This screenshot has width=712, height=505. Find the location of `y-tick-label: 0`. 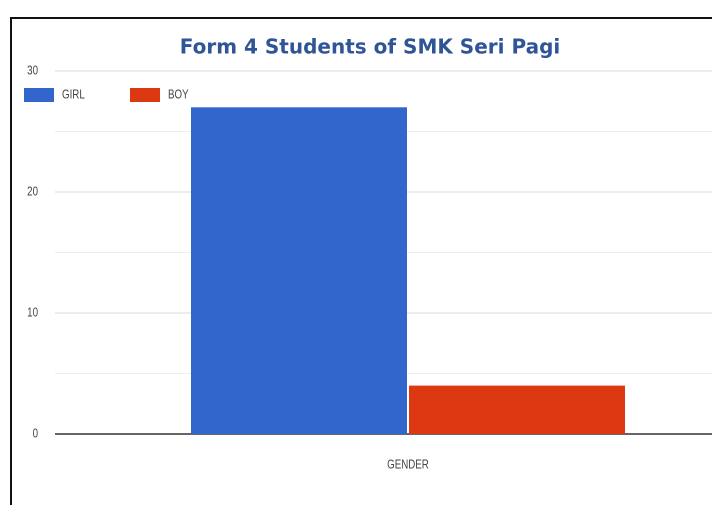

y-tick-label: 0 is located at coordinates (35, 434).